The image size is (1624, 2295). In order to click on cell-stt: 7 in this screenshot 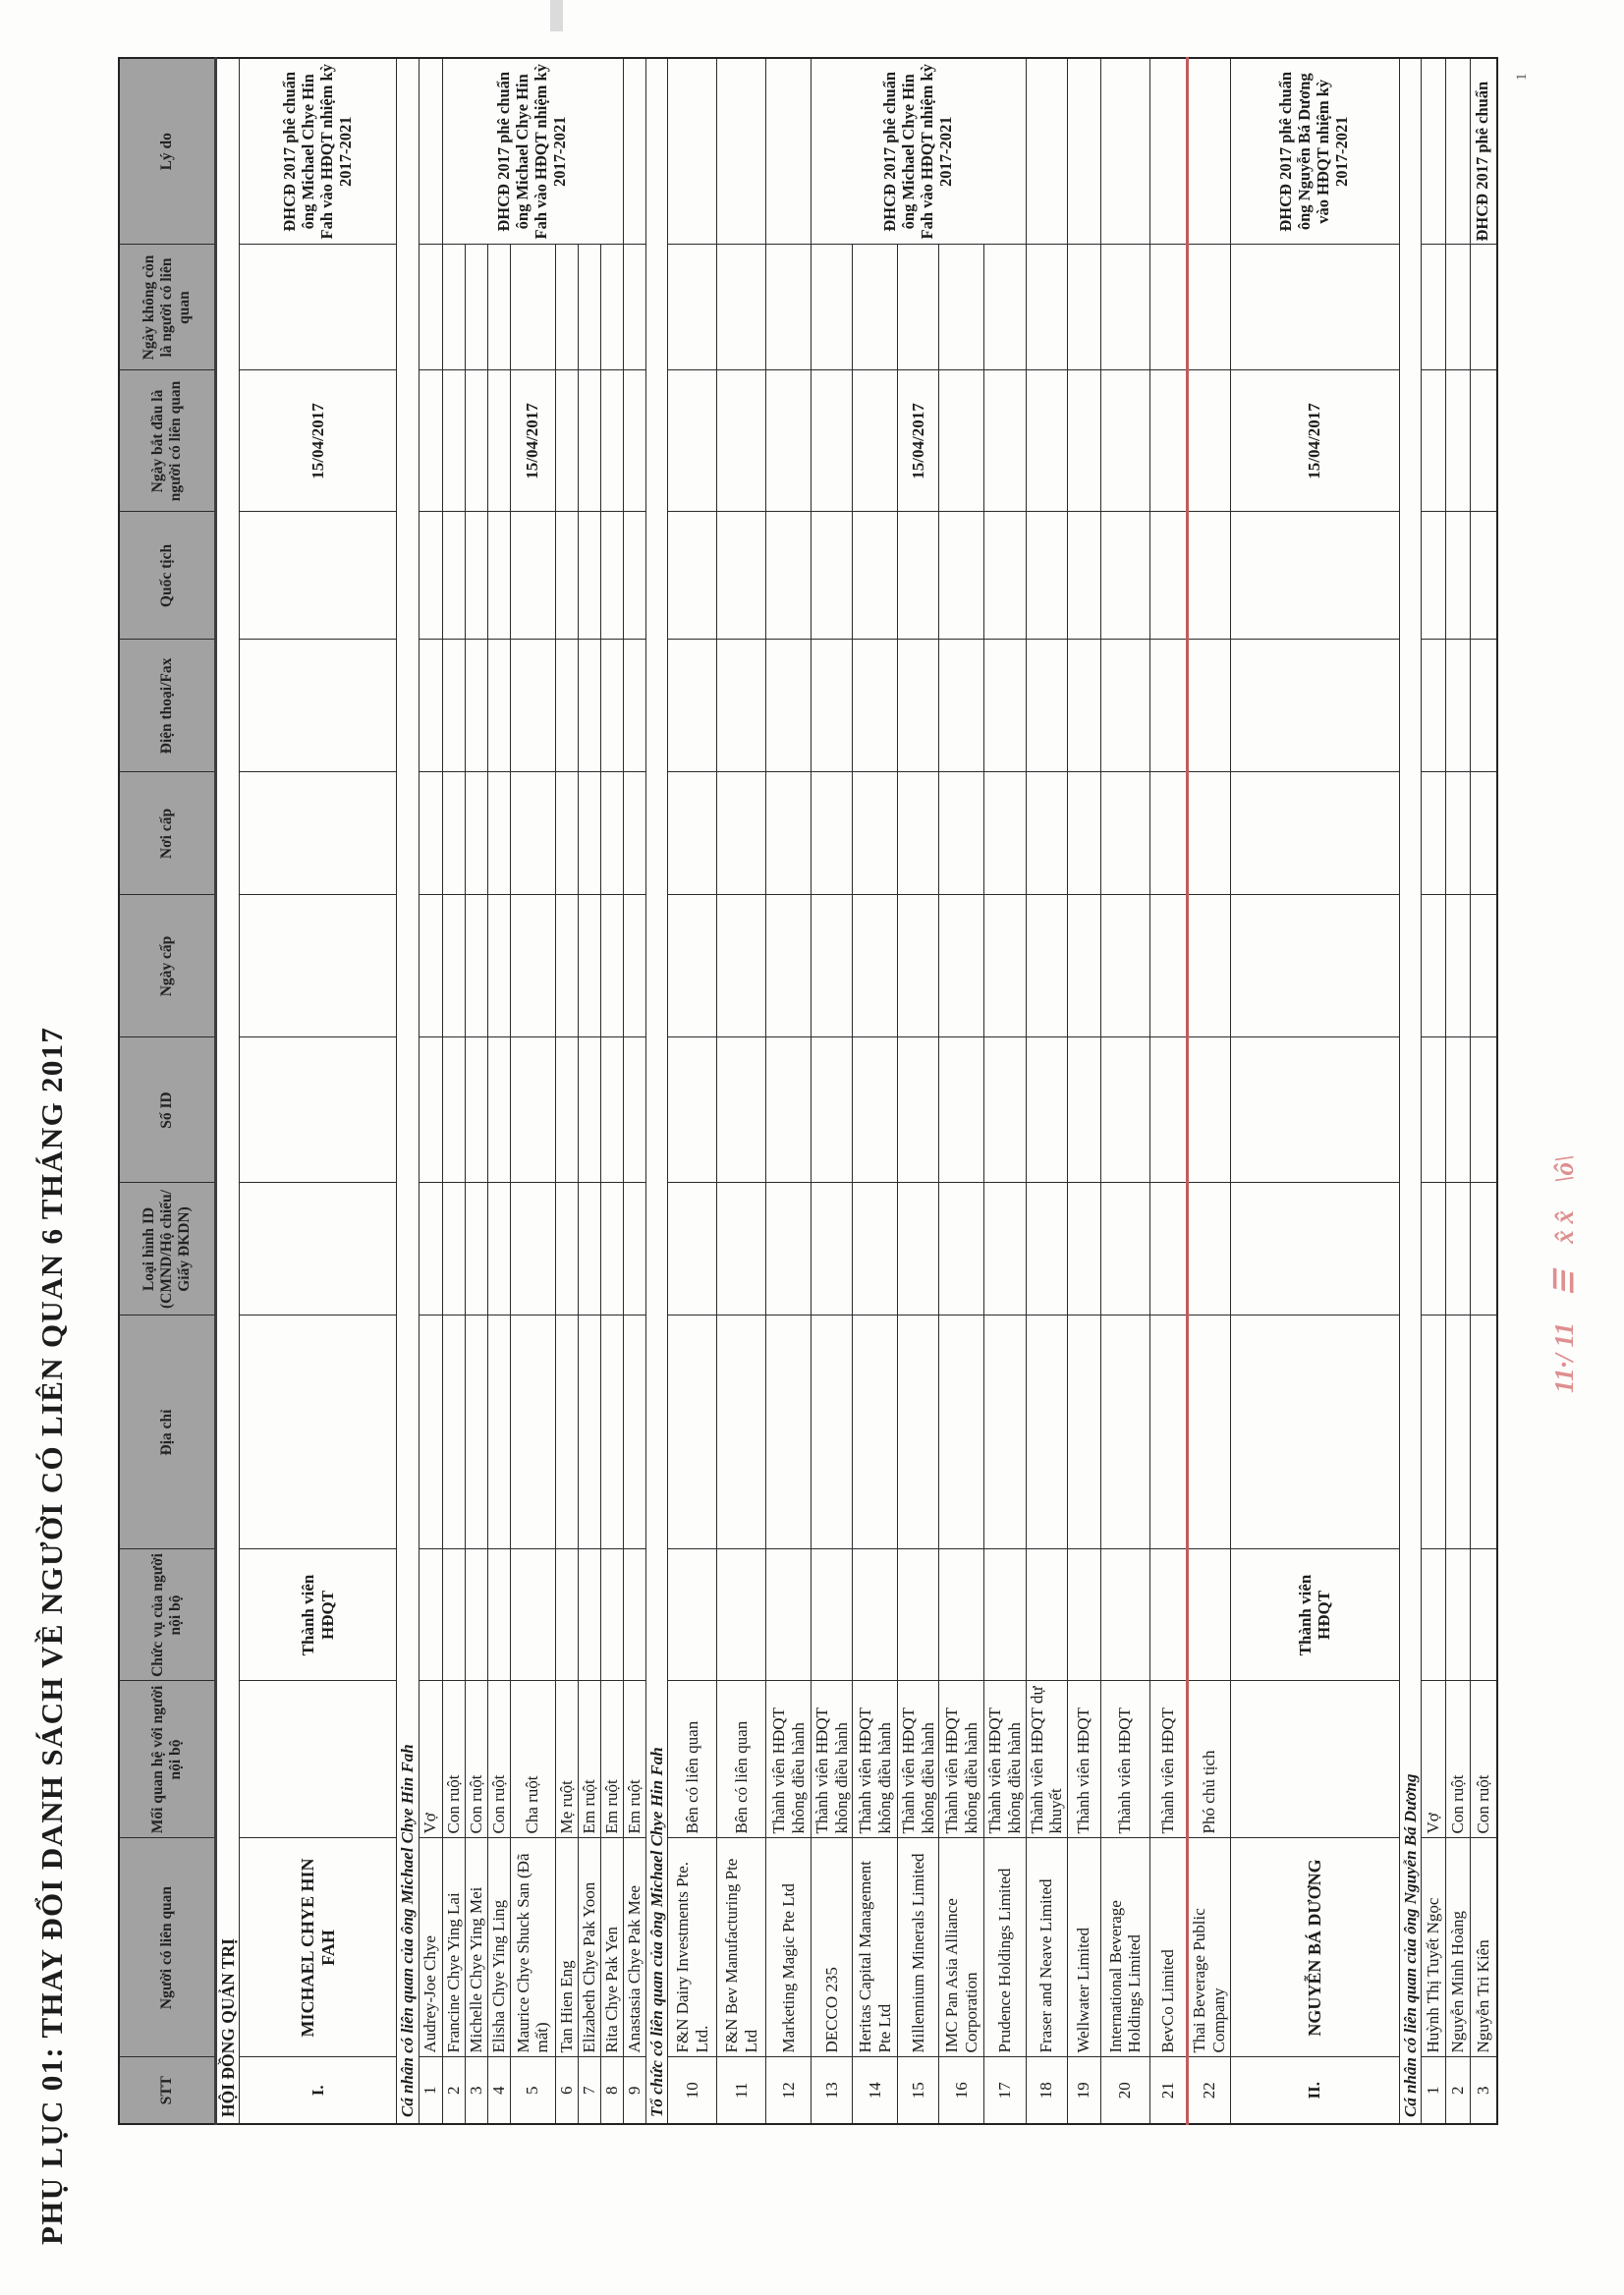, I will do `click(589, 2090)`.